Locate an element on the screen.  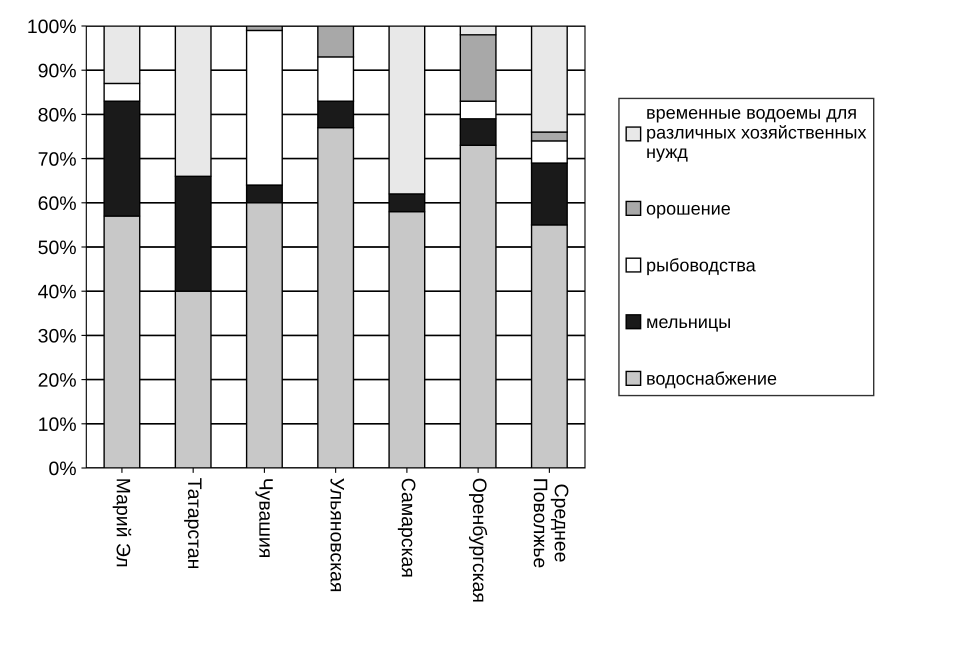
y-tick-label: 40% is located at coordinates (57, 291).